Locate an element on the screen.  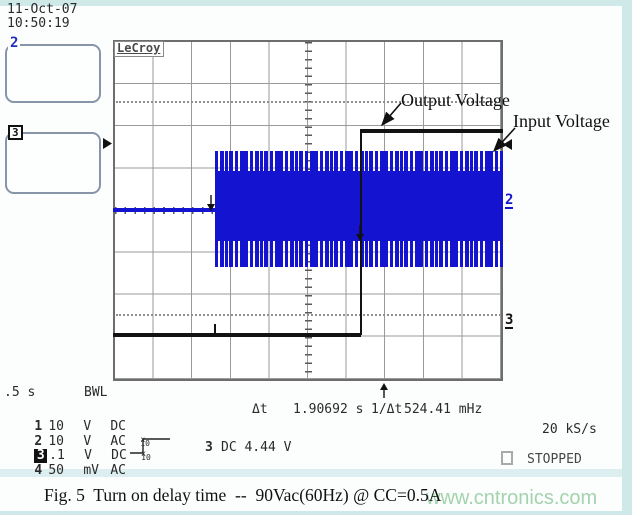
channel4-number: 4 is located at coordinates (38, 470).